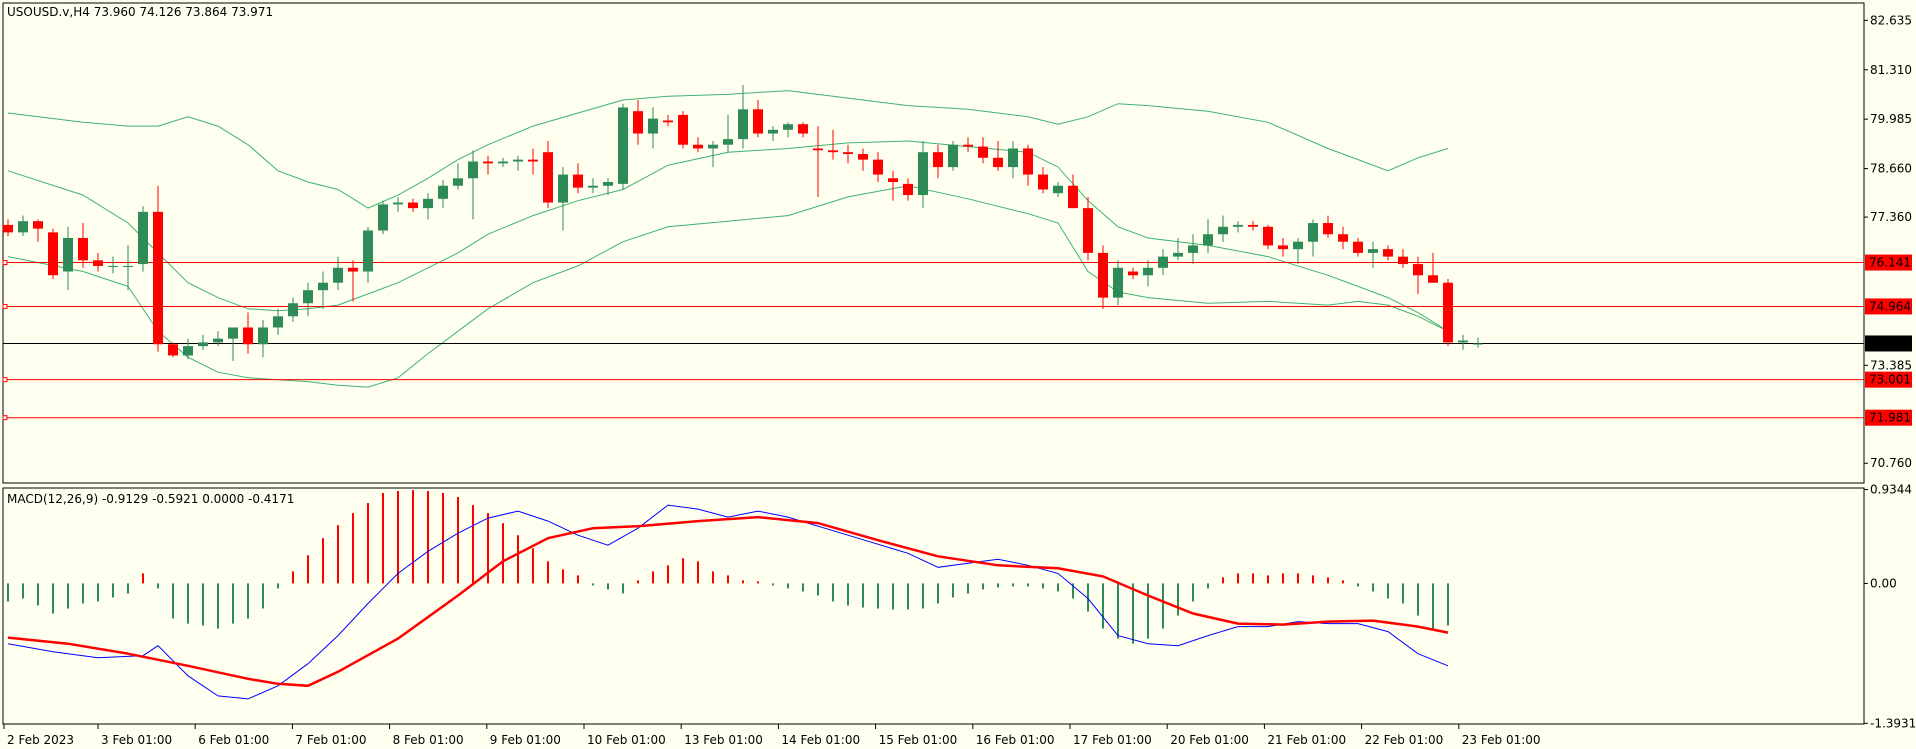  I want to click on time-tick-label: 21 Feb 01:00, so click(1306, 740).